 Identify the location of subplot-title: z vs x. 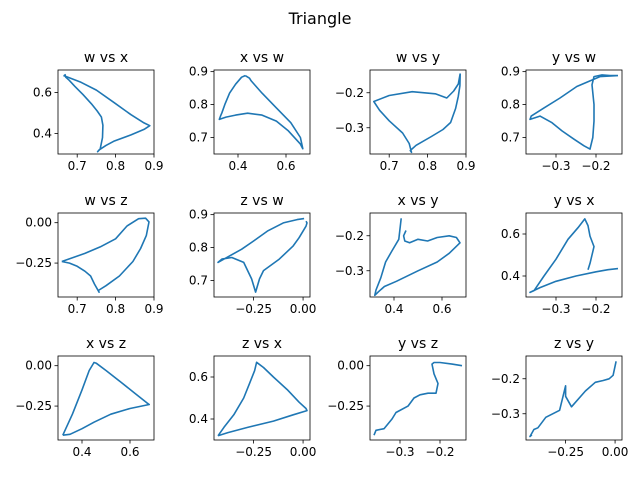
(262, 344).